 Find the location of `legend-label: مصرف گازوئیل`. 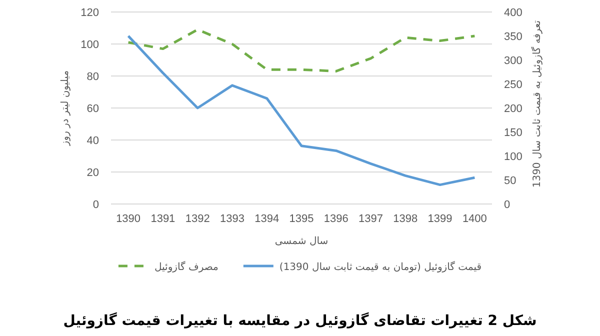

legend-label: مصرف گازوئیل is located at coordinates (186, 267).